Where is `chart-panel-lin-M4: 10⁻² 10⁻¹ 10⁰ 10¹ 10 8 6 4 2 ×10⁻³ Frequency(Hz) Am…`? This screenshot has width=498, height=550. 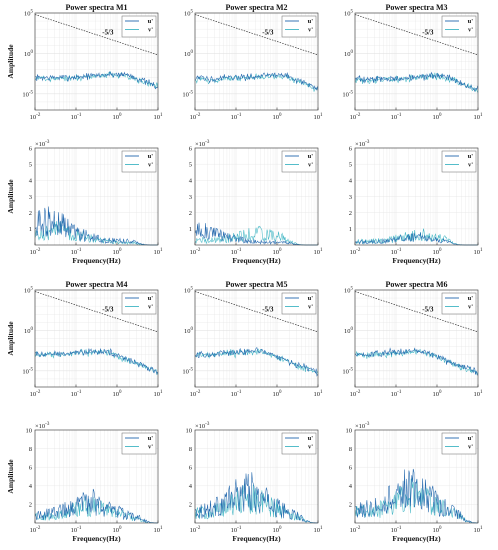 chart-panel-lin-M4: 10⁻² 10⁻¹ 10⁰ 10¹ 10 8 6 4 2 ×10⁻³ Frequency(Hz) Am… is located at coordinates (84, 482).